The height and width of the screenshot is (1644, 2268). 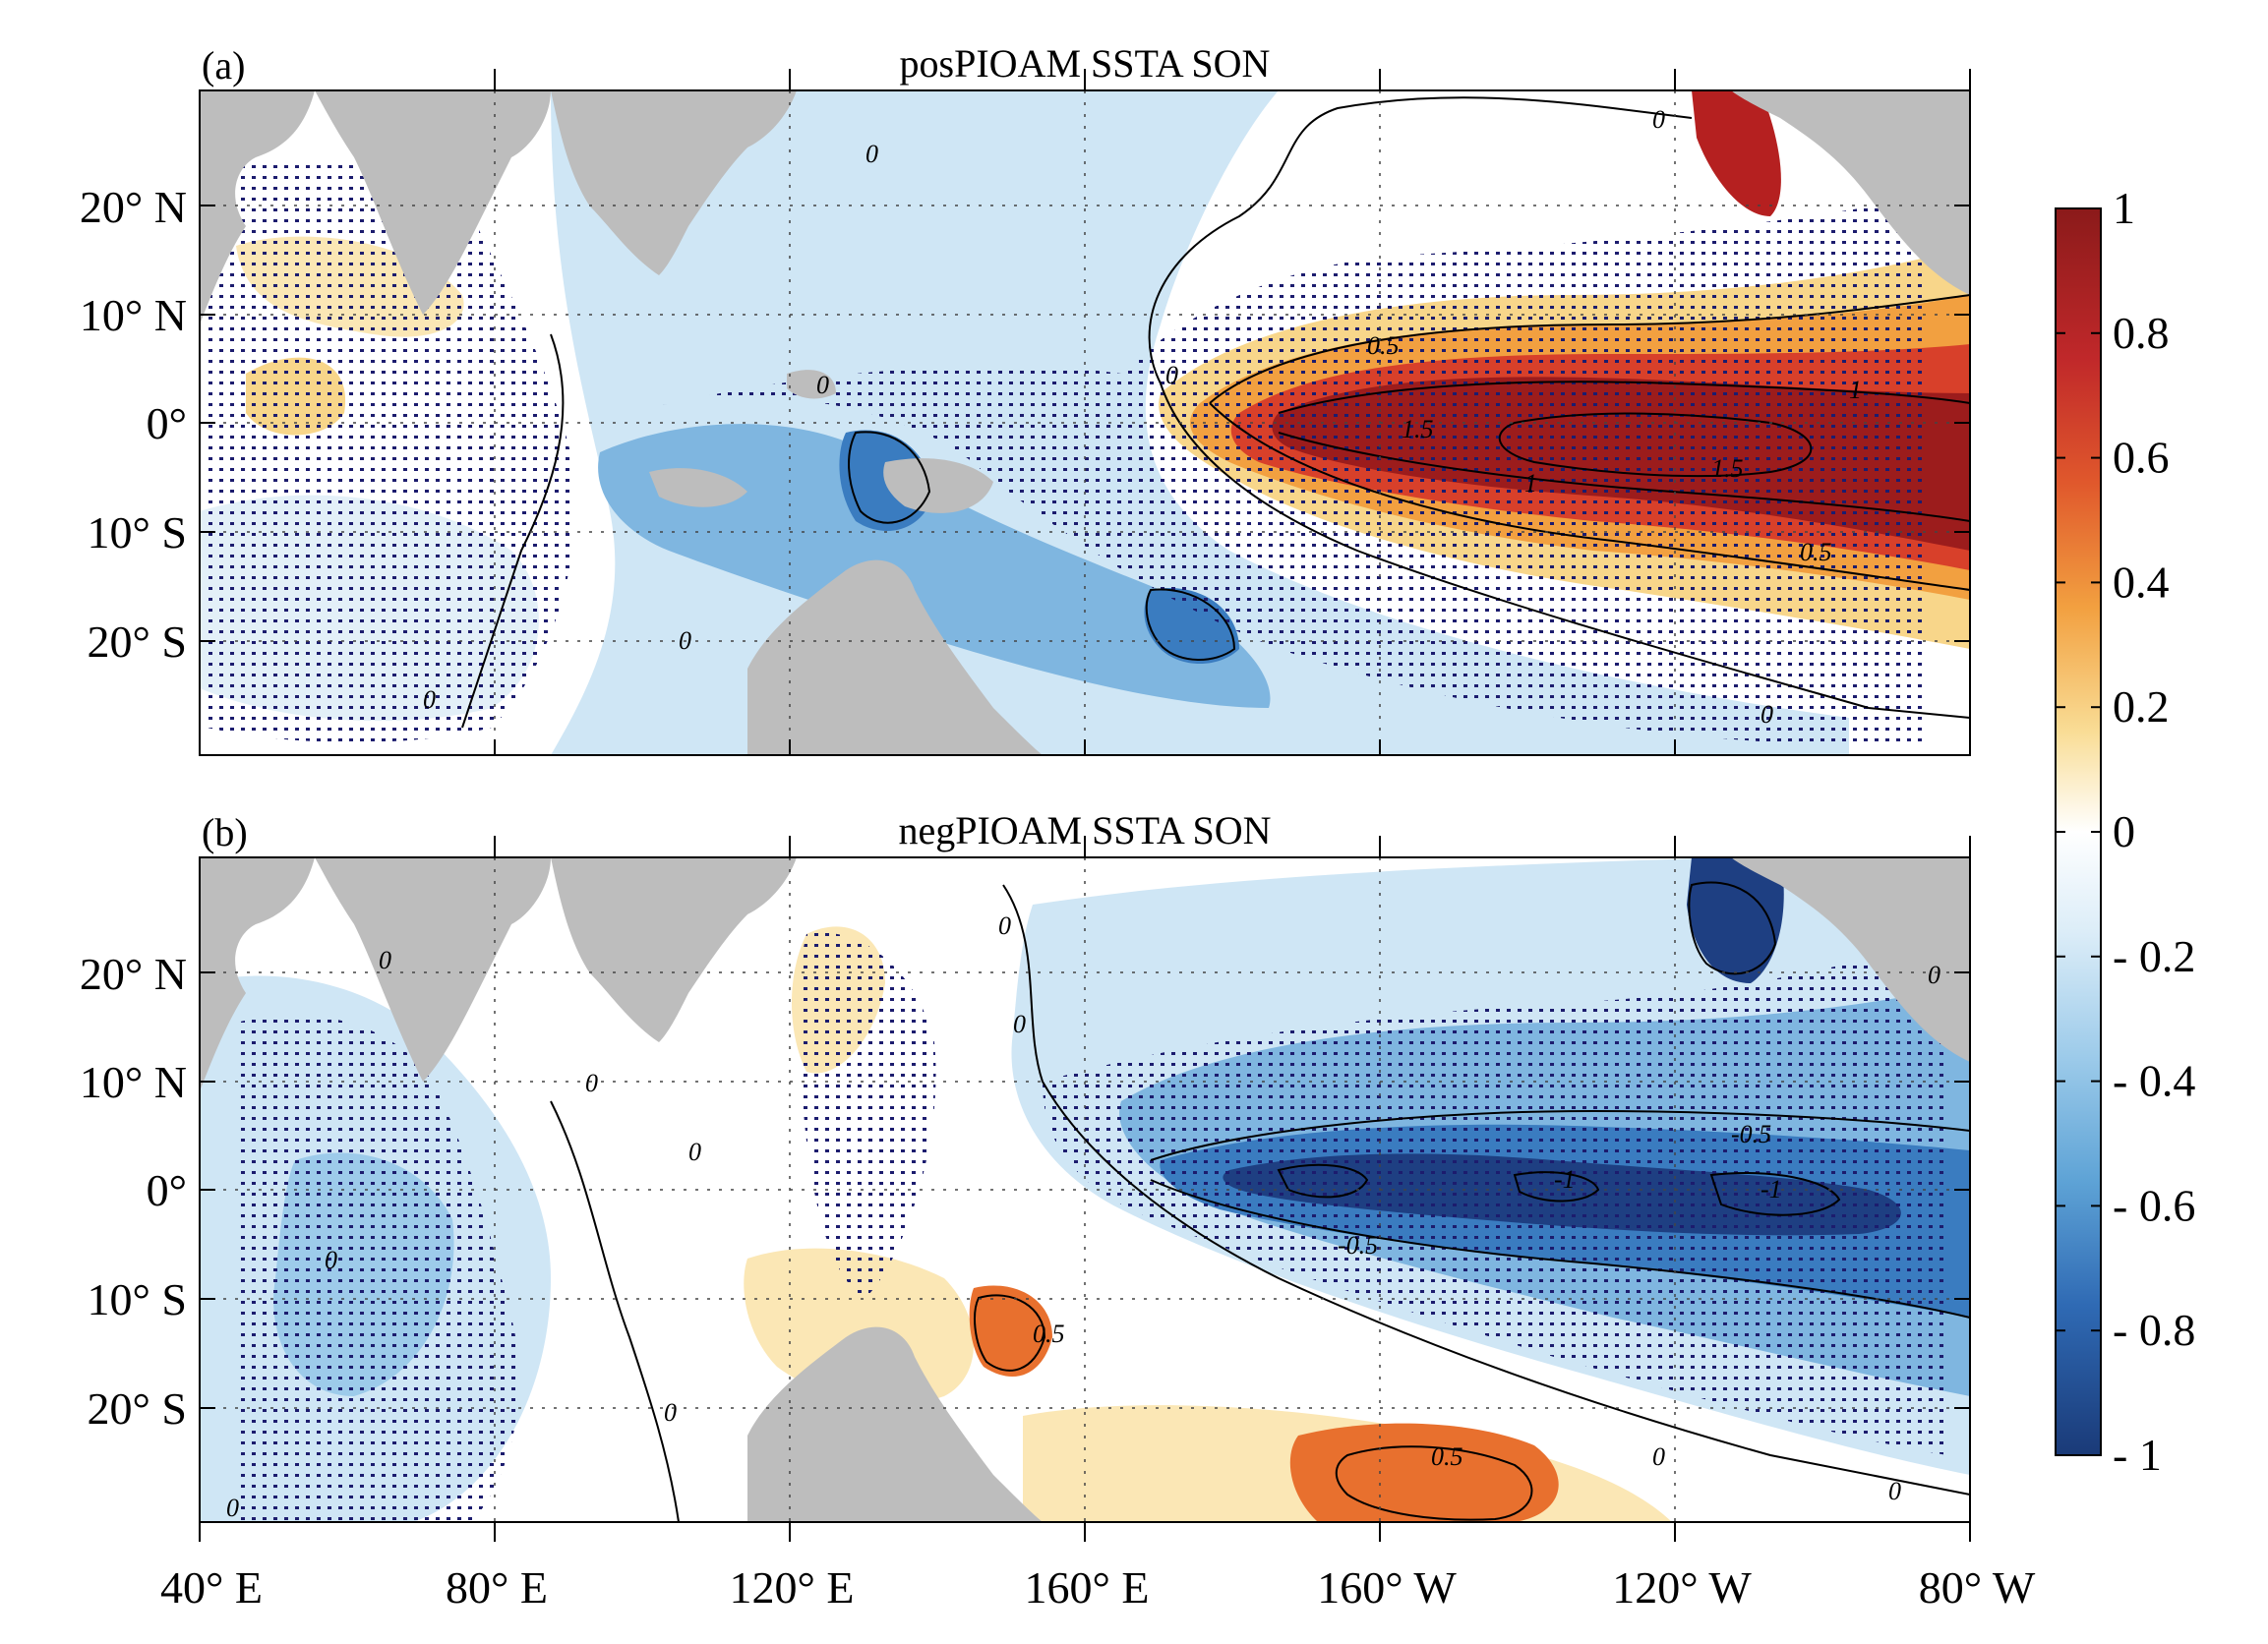 I want to click on panel-b-contour-05-south, so click(x=1434, y=1483).